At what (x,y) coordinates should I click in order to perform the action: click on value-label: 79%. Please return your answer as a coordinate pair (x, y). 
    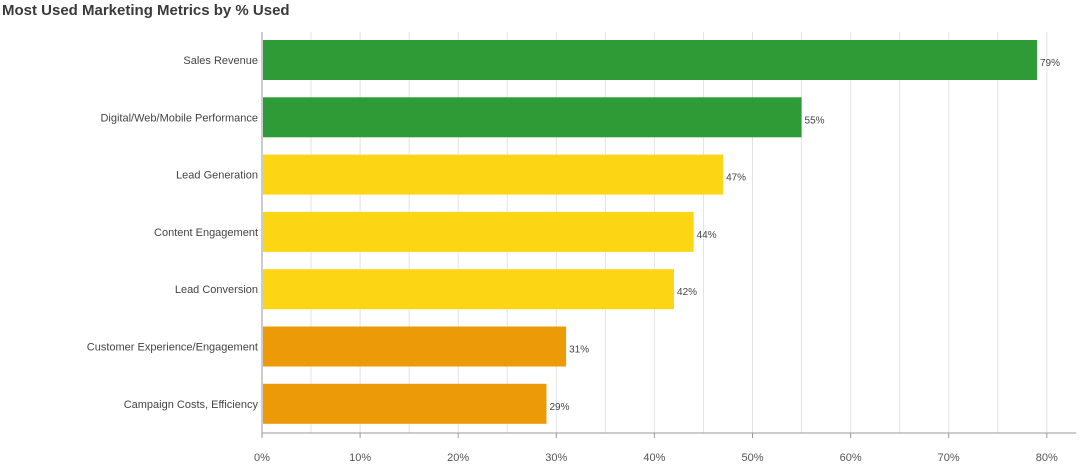
    Looking at the image, I should click on (1050, 63).